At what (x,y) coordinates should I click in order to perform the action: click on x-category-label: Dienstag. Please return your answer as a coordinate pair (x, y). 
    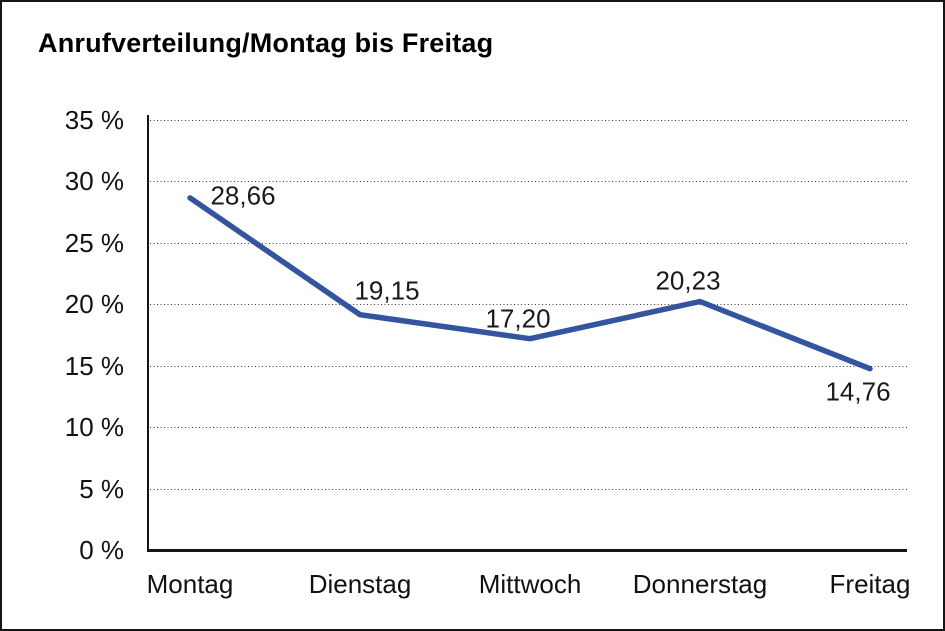
    Looking at the image, I should click on (360, 584).